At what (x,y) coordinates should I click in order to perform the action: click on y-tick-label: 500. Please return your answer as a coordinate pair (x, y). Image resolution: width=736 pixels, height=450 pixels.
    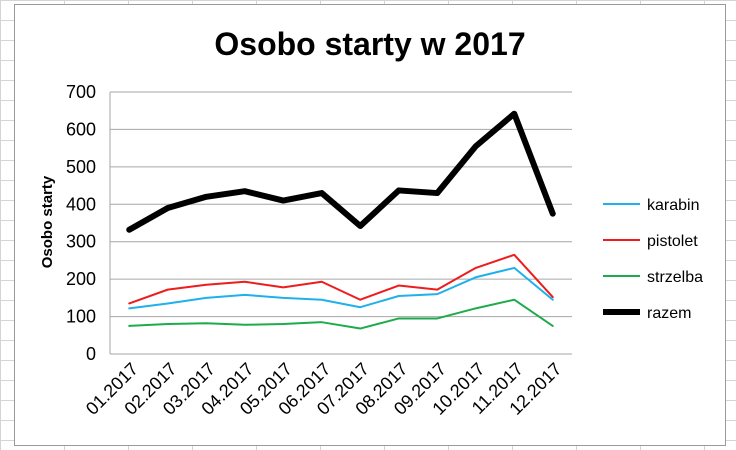
    Looking at the image, I should click on (81, 167).